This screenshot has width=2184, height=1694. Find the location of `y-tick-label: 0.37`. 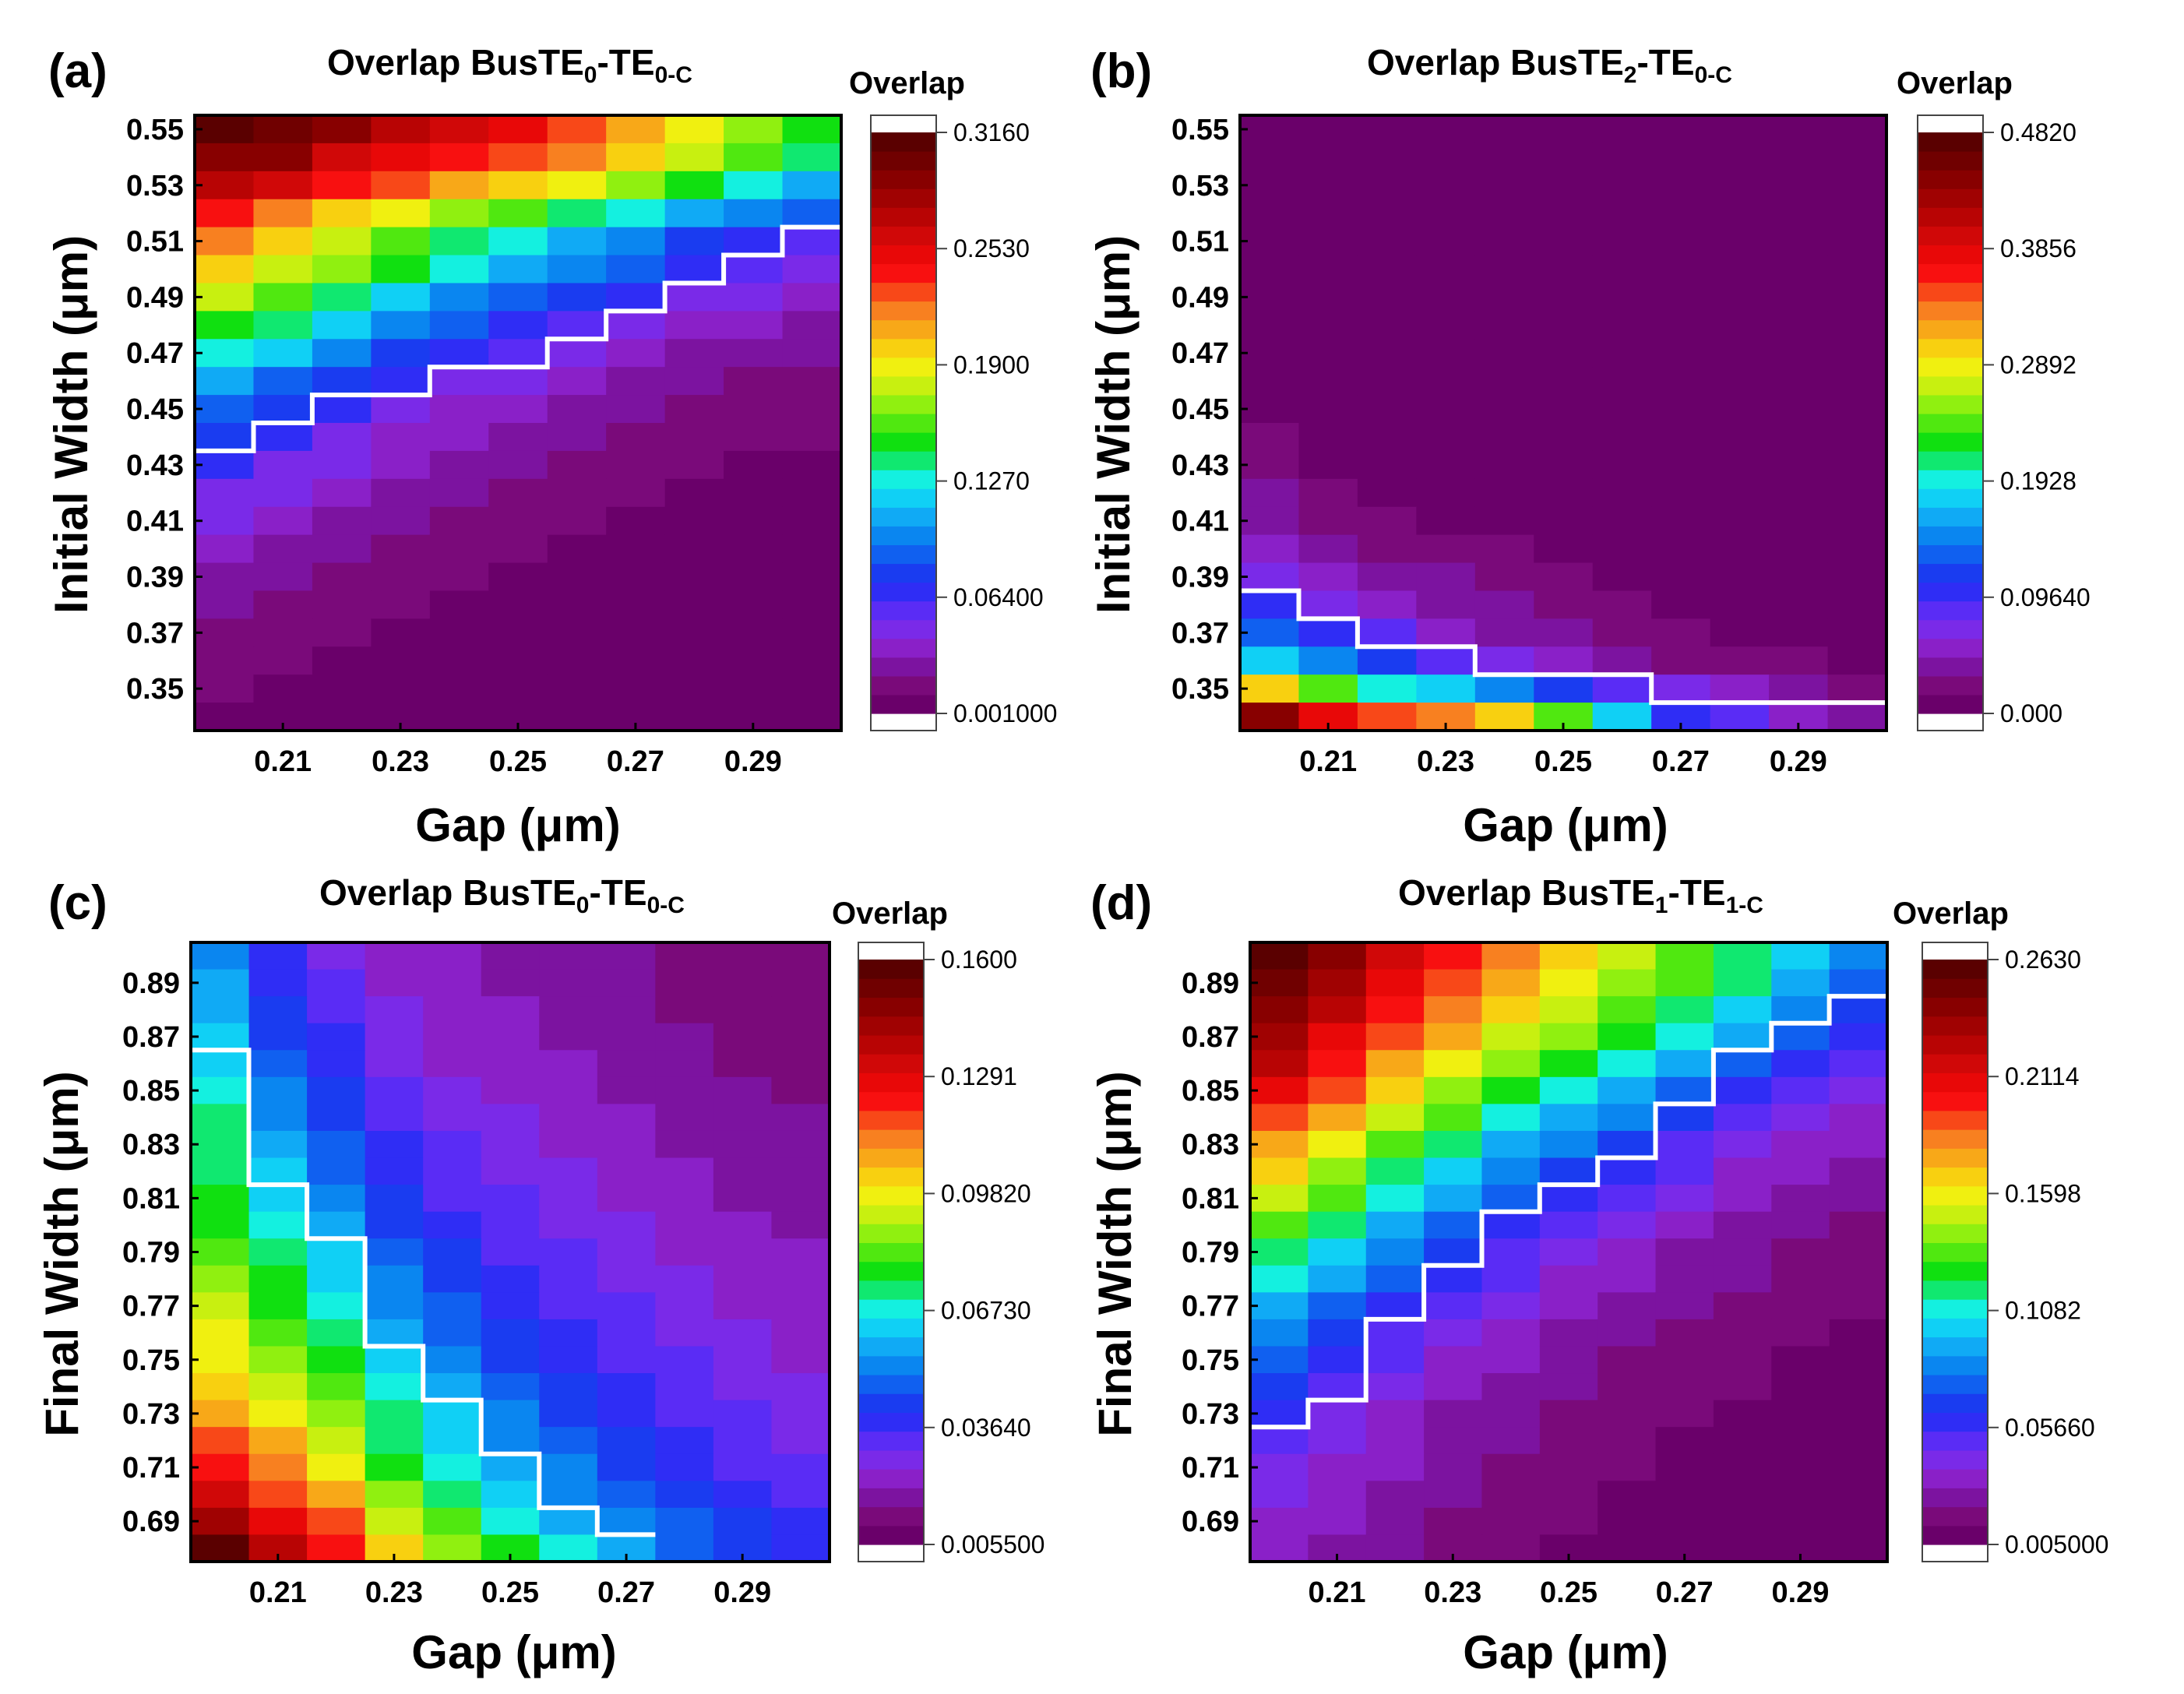

y-tick-label: 0.37 is located at coordinates (1200, 633).